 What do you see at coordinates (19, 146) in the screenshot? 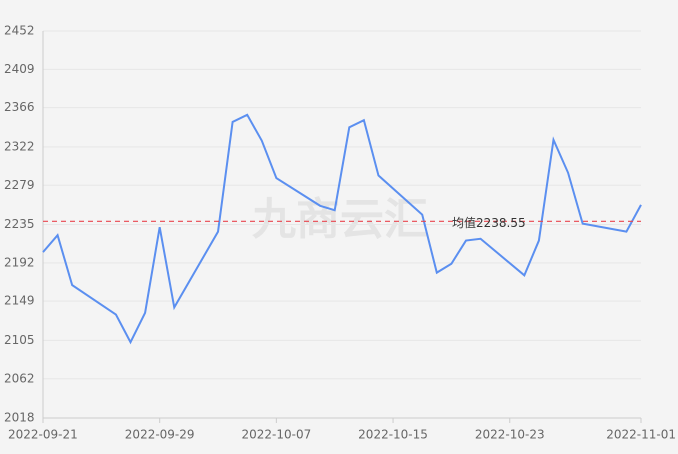
I see `y-tick-label: 2322` at bounding box center [19, 146].